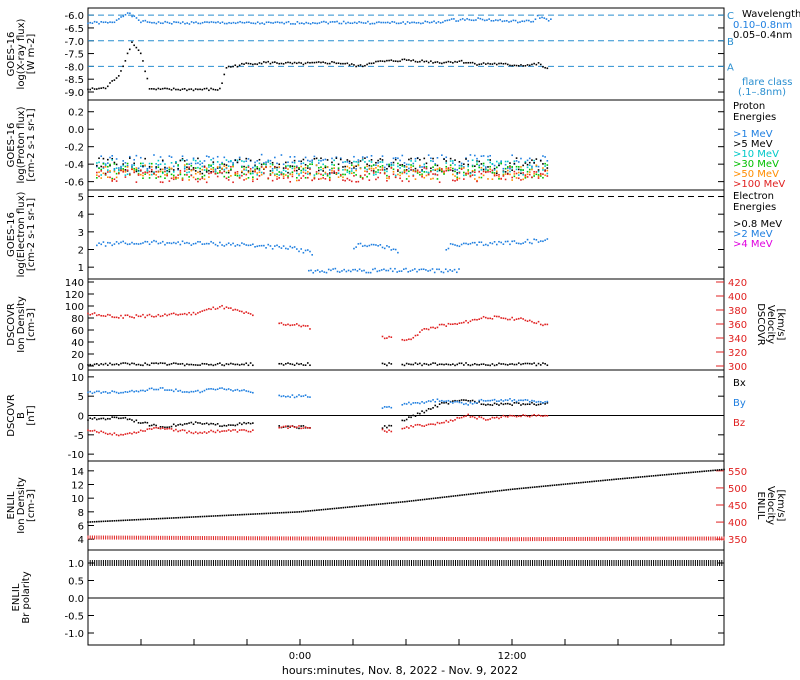  Describe the element at coordinates (81, 215) in the screenshot. I see `y-tick-label: 4` at that location.